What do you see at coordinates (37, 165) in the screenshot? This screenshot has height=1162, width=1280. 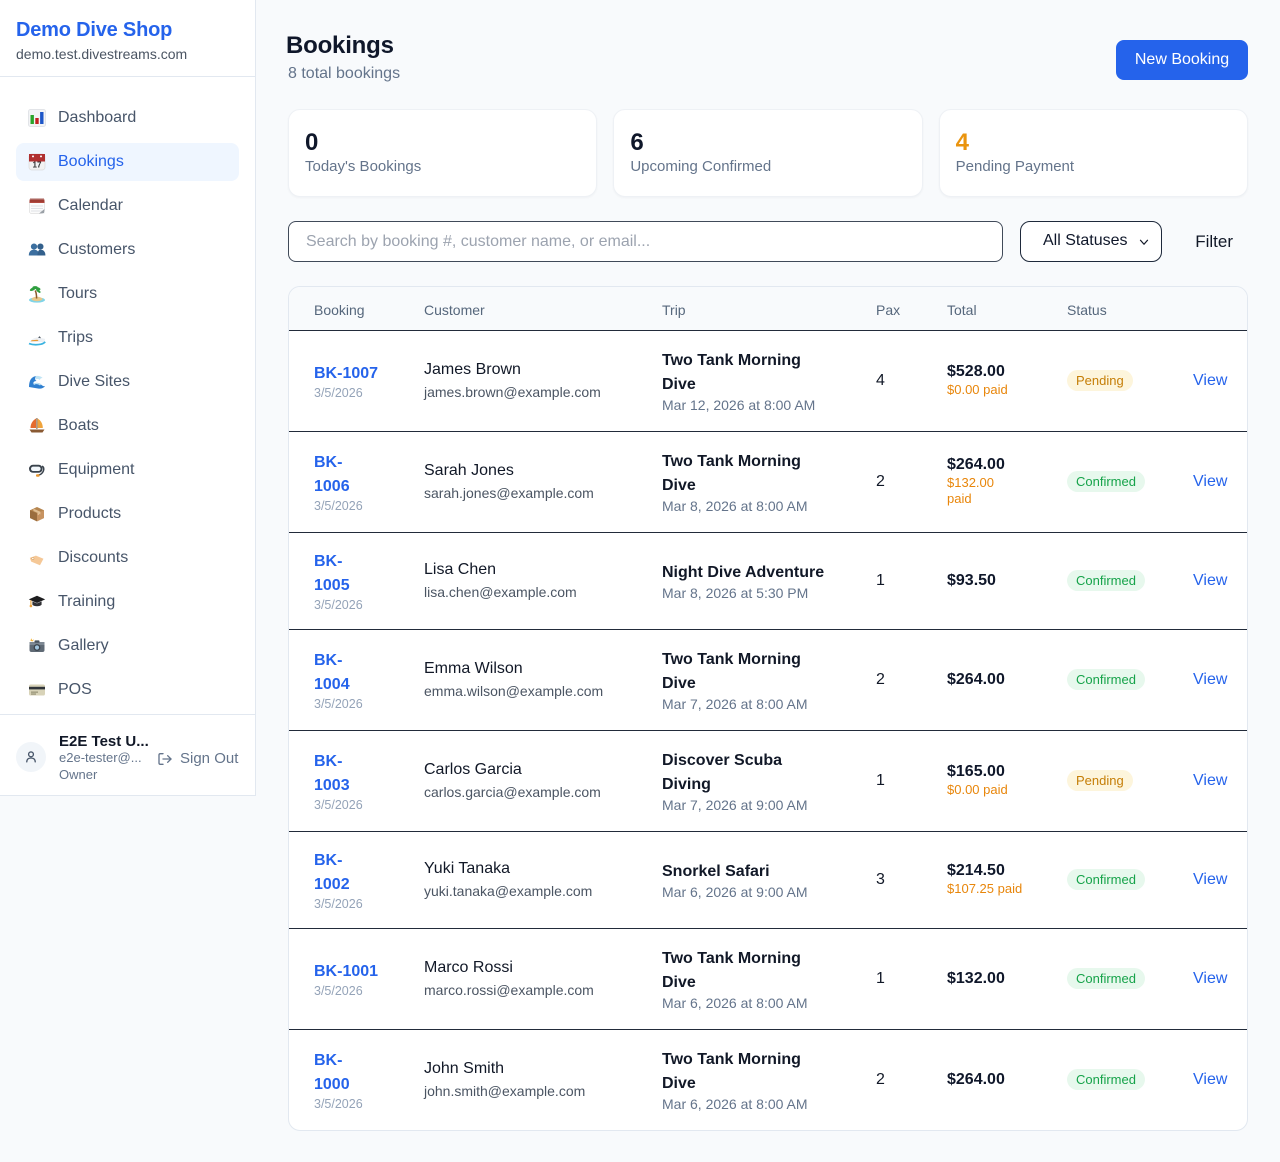 I see `svg-text: 17` at bounding box center [37, 165].